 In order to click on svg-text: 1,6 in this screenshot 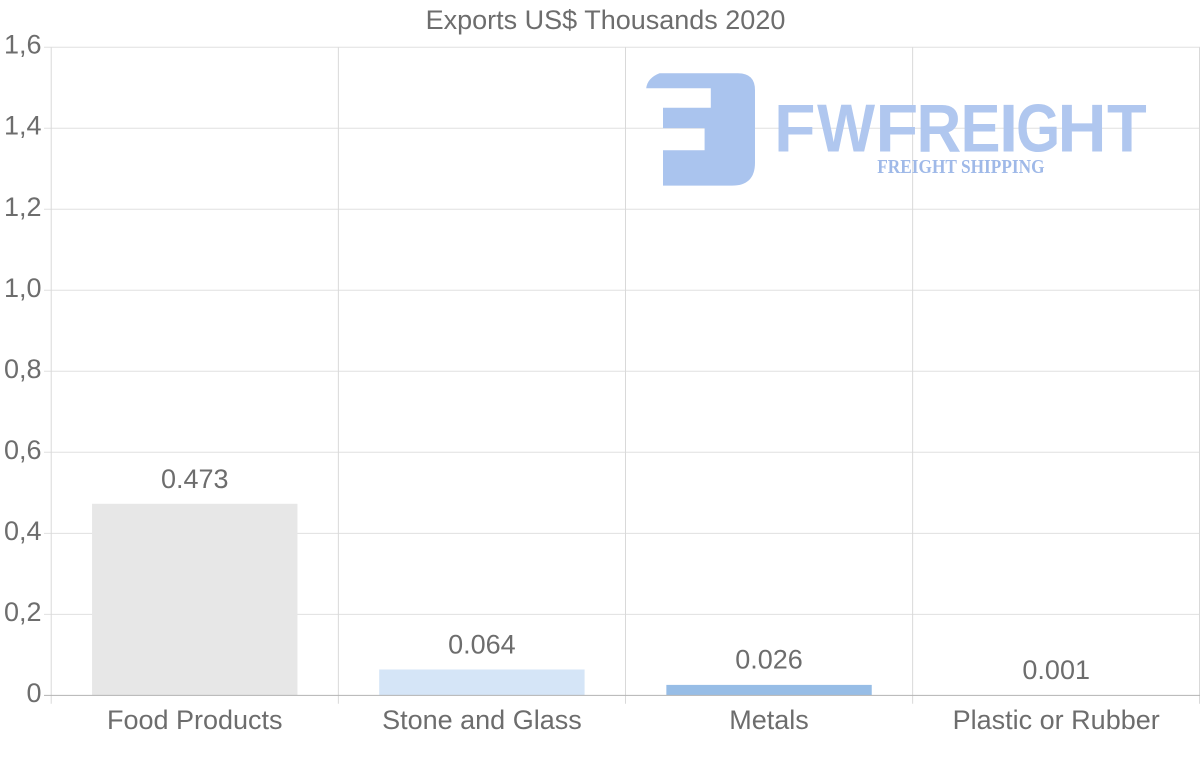, I will do `click(23, 45)`.